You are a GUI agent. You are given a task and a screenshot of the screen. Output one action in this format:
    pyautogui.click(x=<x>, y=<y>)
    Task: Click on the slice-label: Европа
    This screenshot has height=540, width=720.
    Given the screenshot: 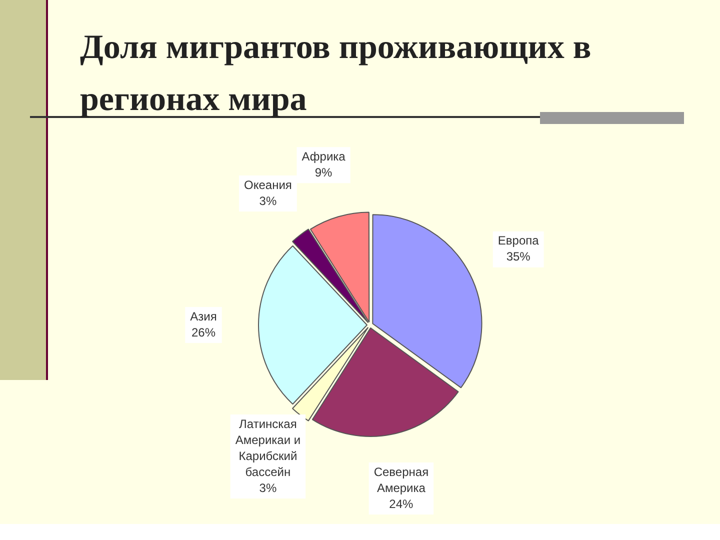 What is the action you would take?
    pyautogui.click(x=519, y=241)
    